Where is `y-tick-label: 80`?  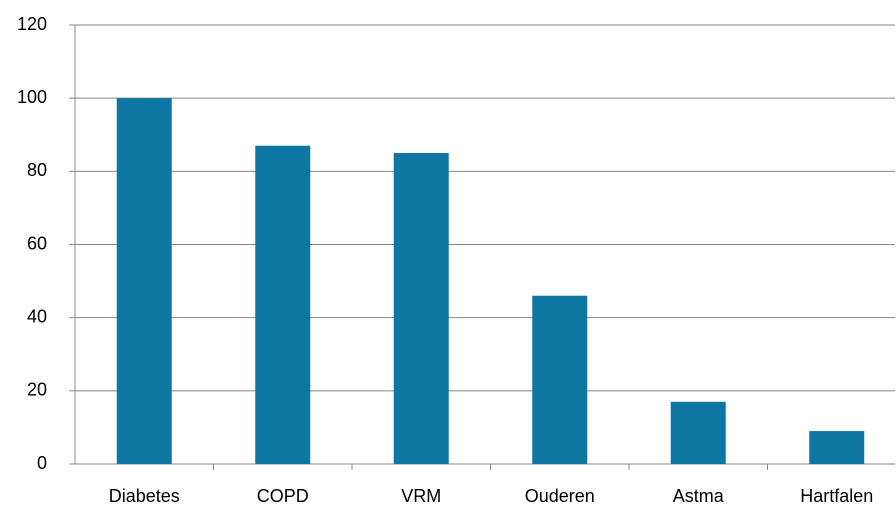
y-tick-label: 80 is located at coordinates (37, 170).